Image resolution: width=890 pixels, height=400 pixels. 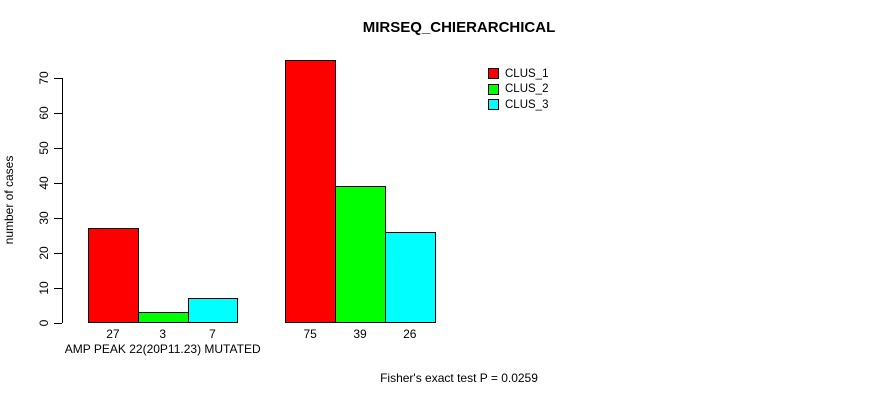 I want to click on y-axis-tick-label: 10, so click(x=44, y=288).